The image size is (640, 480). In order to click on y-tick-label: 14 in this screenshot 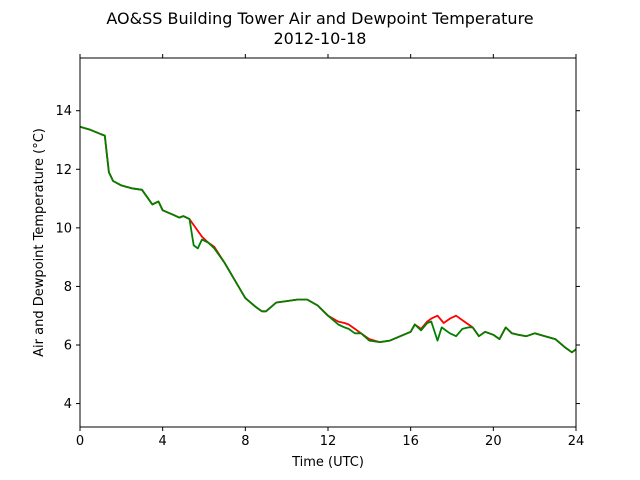, I will do `click(63, 111)`.